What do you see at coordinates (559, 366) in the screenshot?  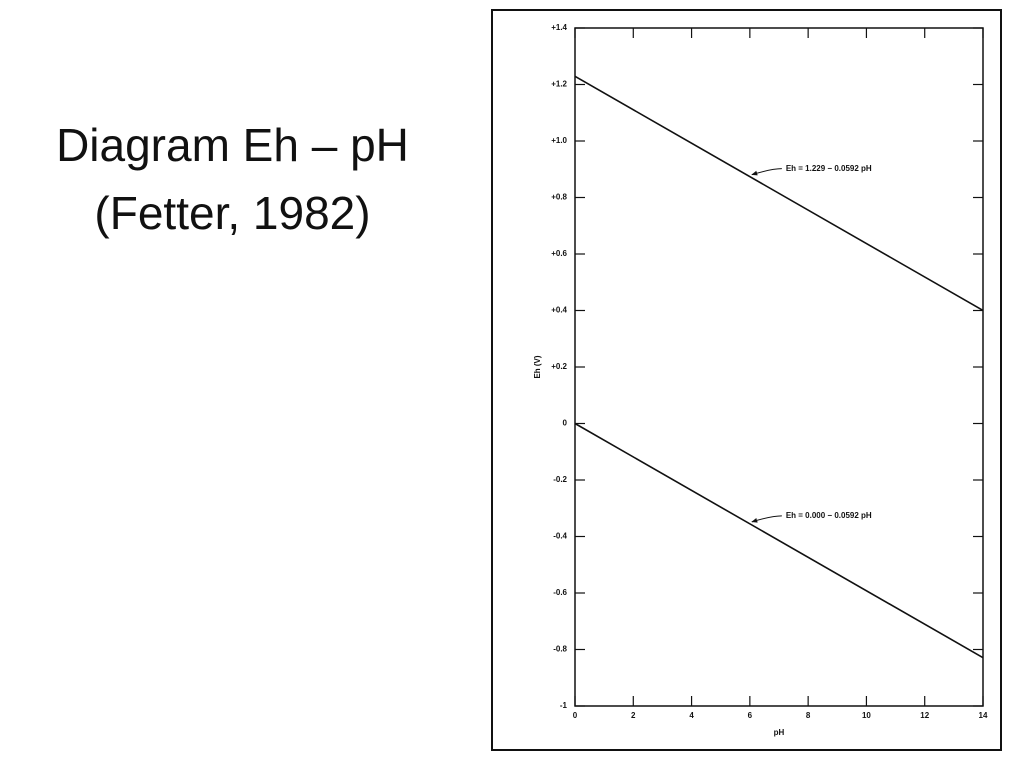 I see `y-tick-label: +0.2` at bounding box center [559, 366].